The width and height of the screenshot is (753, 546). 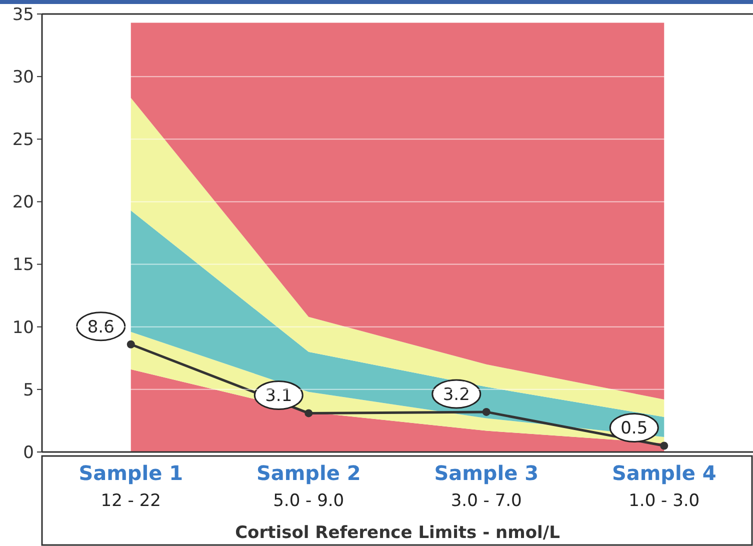 I want to click on y-tick-label: 20, so click(x=23, y=202).